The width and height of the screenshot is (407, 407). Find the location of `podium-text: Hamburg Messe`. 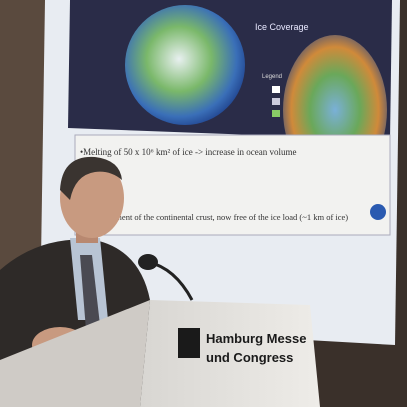

podium-text: Hamburg Messe is located at coordinates (256, 338).